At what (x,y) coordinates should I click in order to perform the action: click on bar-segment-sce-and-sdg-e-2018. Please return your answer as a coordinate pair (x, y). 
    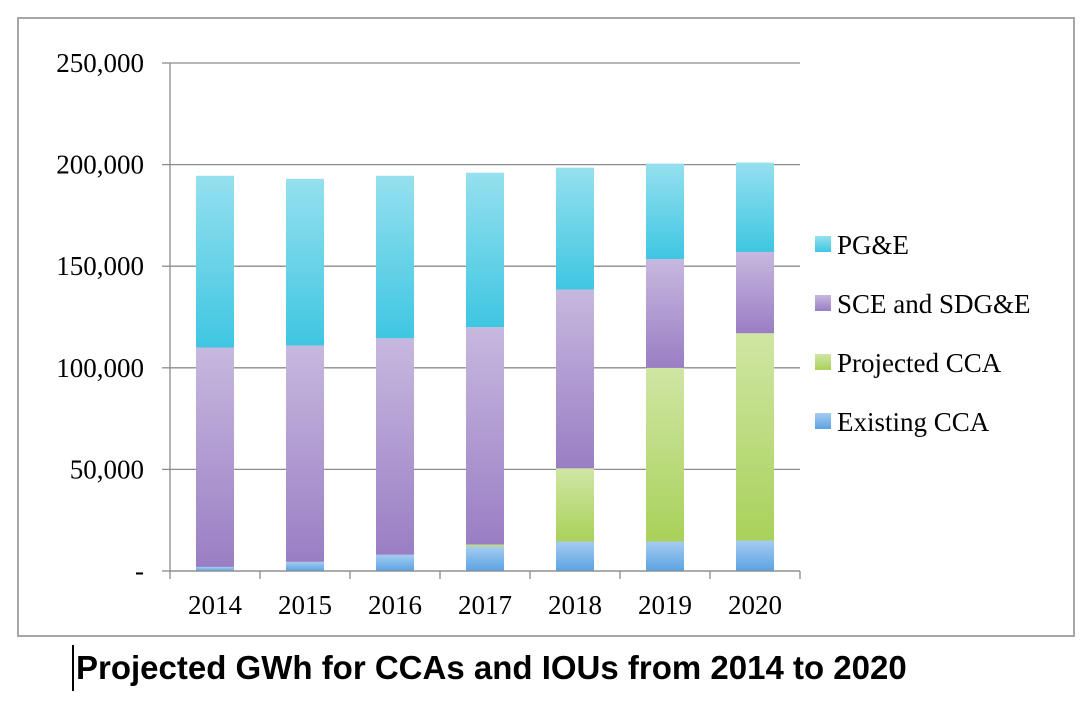
    Looking at the image, I should click on (575, 379).